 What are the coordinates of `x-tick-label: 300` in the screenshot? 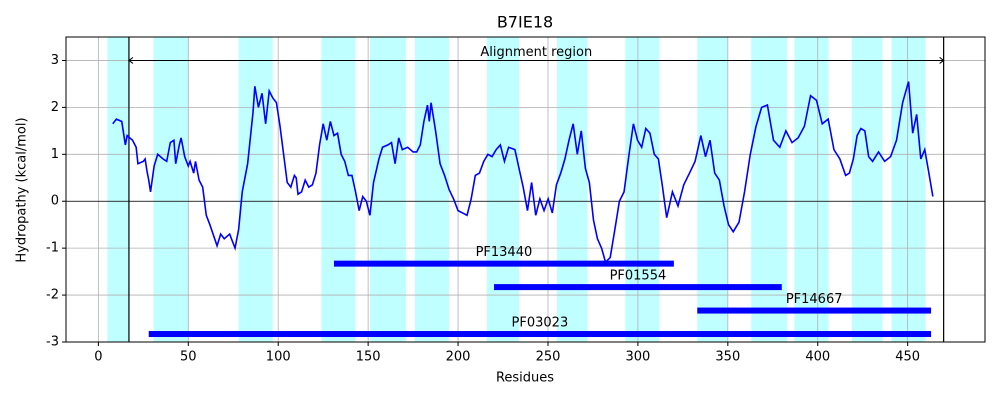 It's located at (637, 357).